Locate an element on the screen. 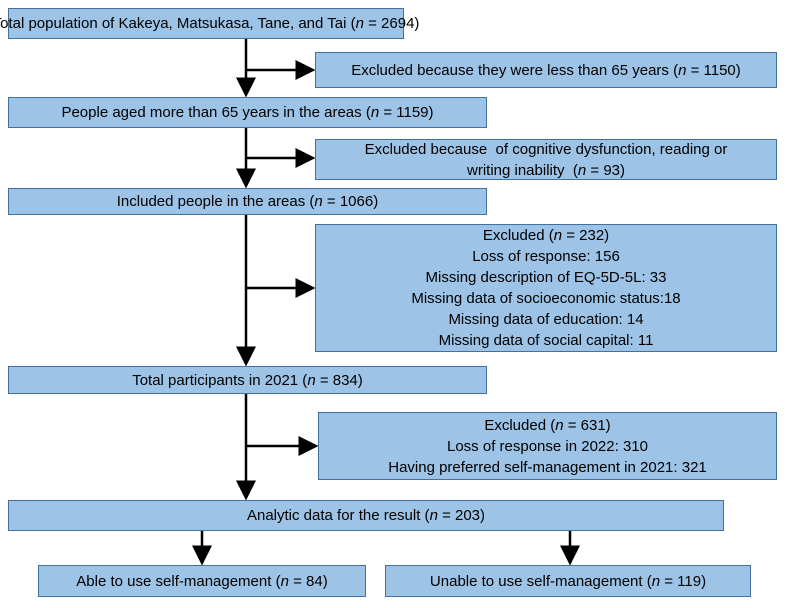  flow-box: Unable to use self-management (n = 119) is located at coordinates (568, 581).